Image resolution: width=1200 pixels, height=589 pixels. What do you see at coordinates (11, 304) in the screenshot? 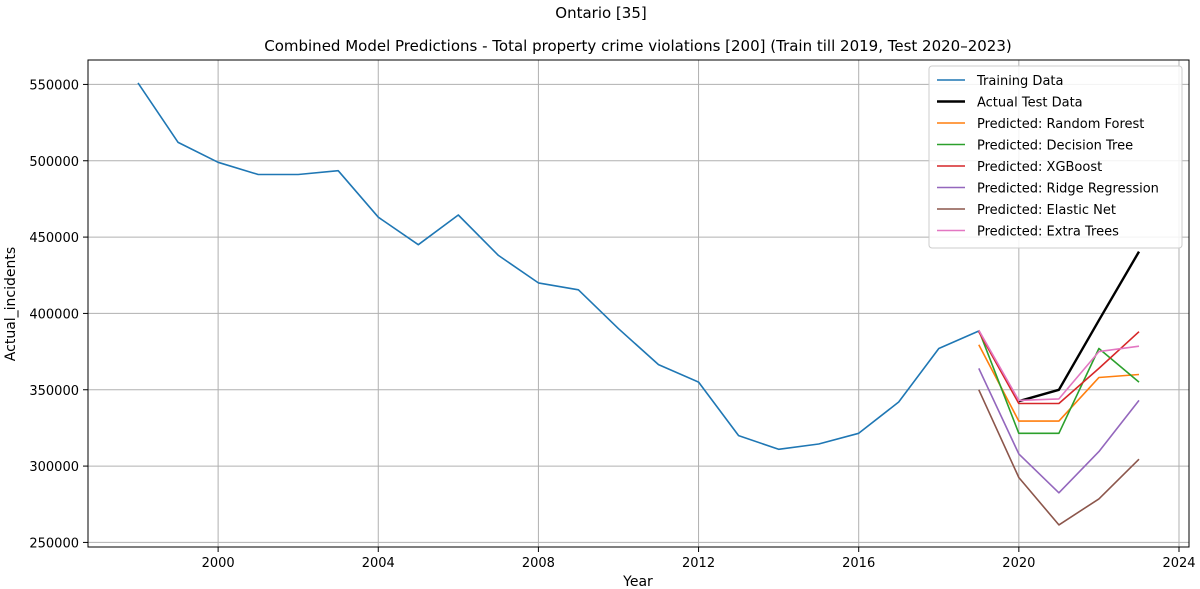
I see `y-axis-label: Actual_incidents` at bounding box center [11, 304].